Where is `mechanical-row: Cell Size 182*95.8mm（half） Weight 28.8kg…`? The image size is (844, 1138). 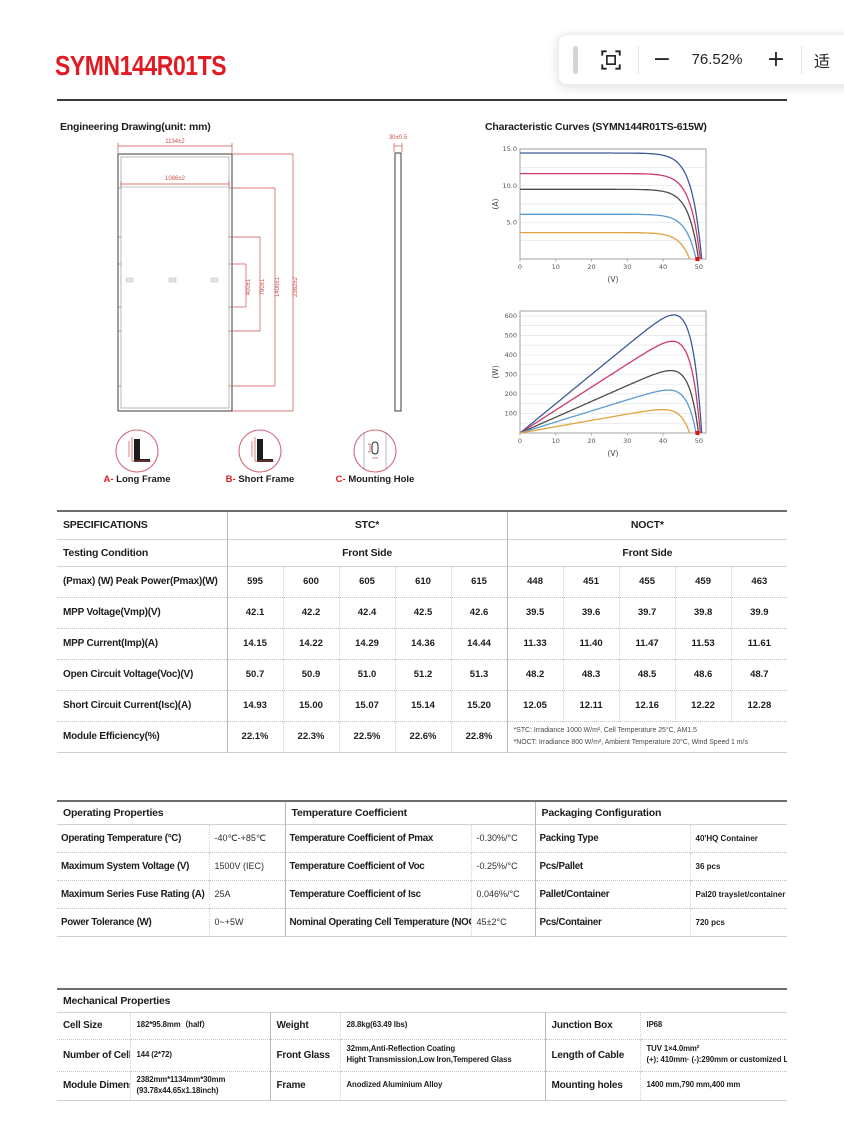 mechanical-row: Cell Size 182*95.8mm（half） Weight 28.8kg… is located at coordinates (422, 1025).